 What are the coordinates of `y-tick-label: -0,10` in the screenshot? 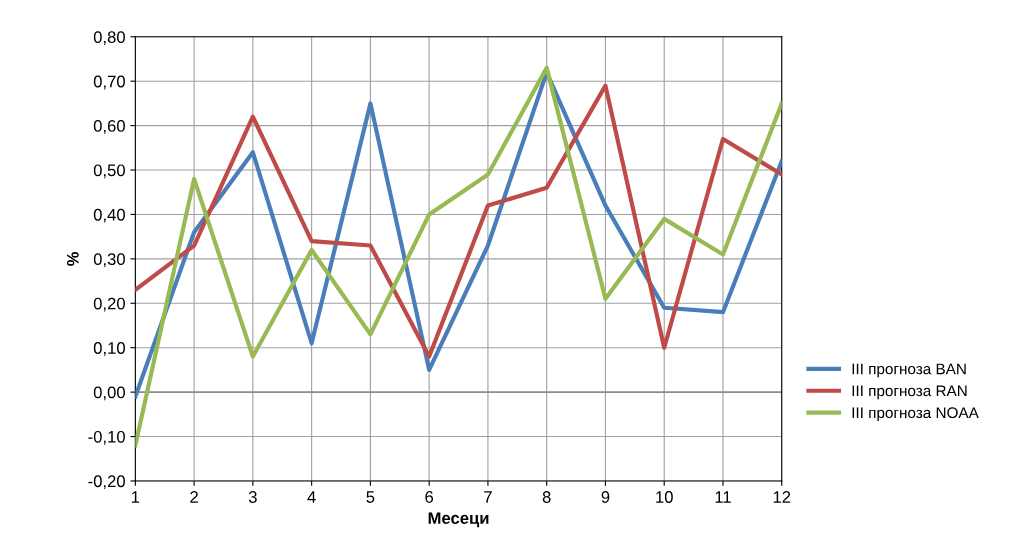 It's located at (106, 437).